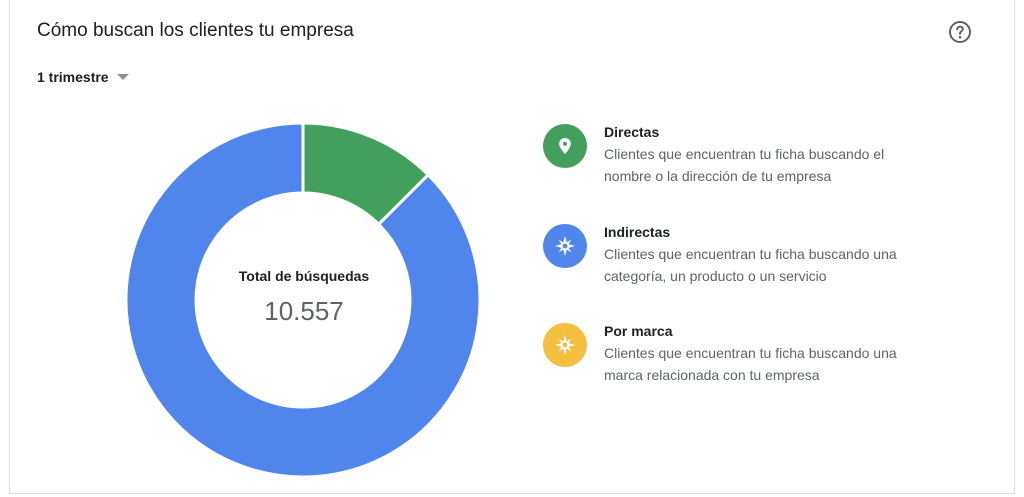 The height and width of the screenshot is (497, 1024). I want to click on donut-center-label: Total de búsquedas, so click(304, 276).